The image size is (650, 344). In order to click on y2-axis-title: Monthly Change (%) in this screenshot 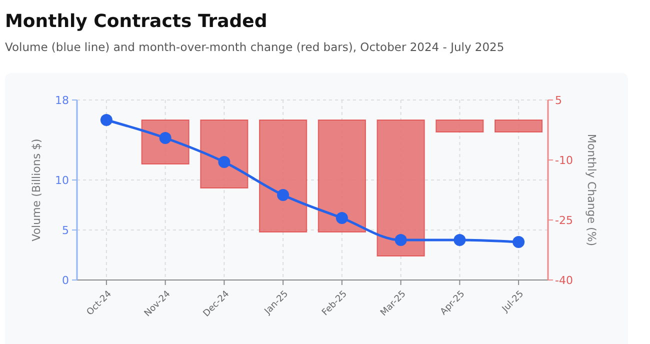, I will do `click(591, 190)`.